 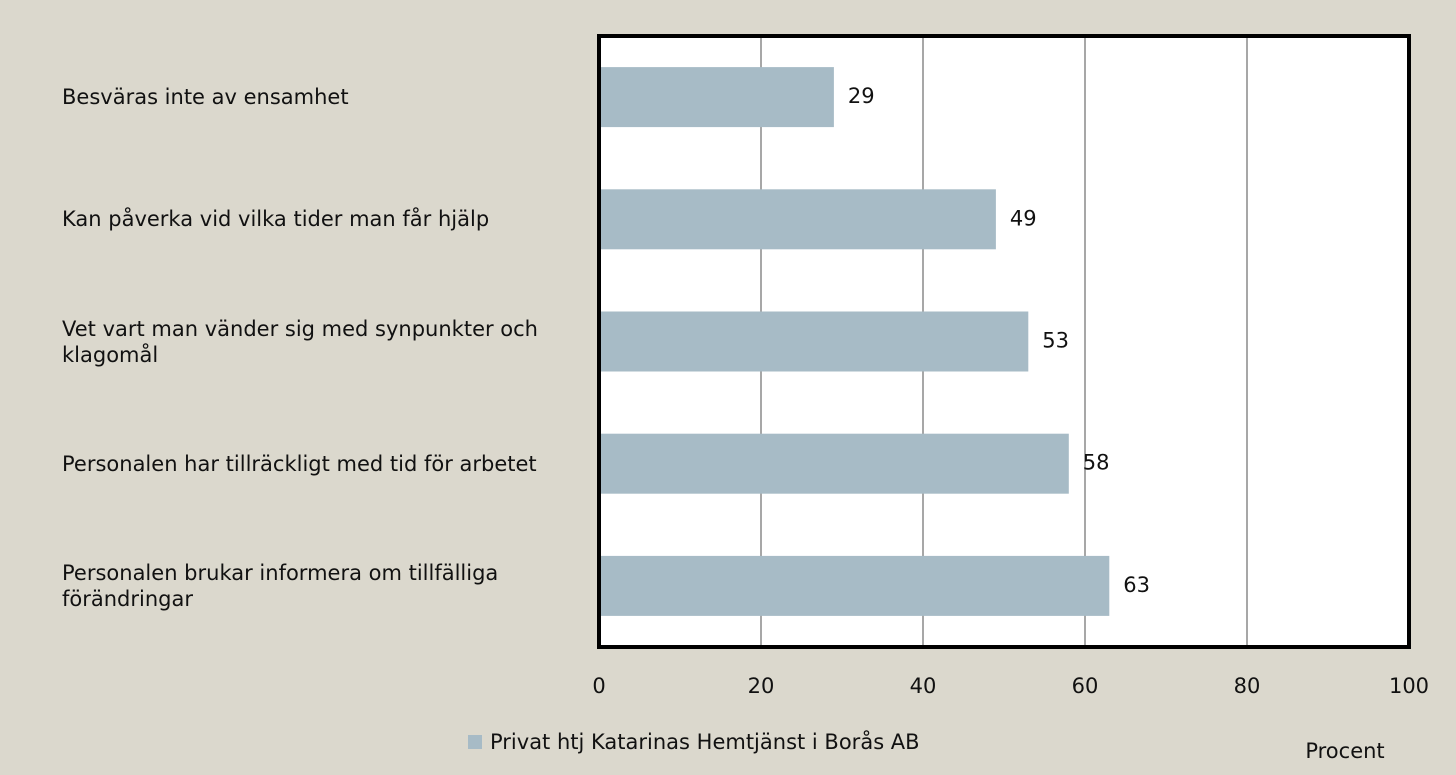 I want to click on x-tick-label: 20, so click(x=761, y=686).